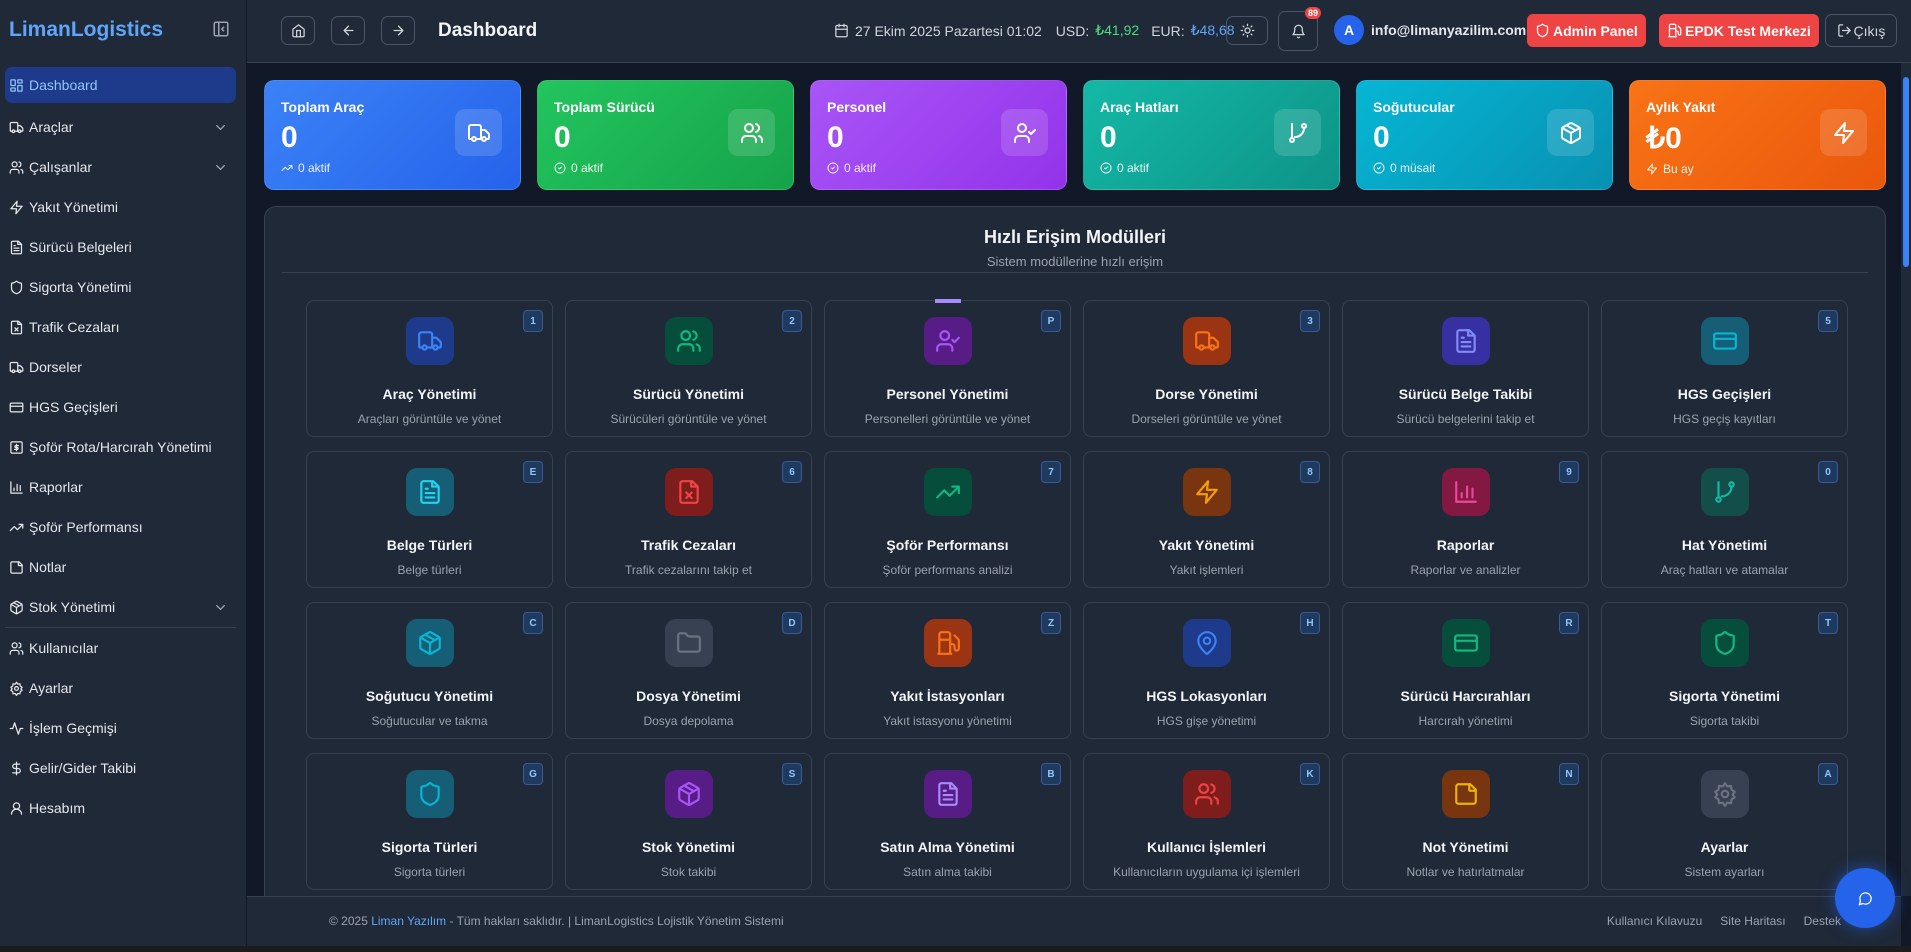 This screenshot has height=952, width=1911. Describe the element at coordinates (1051, 623) in the screenshot. I see `shortcut-key-badge: Z` at that location.